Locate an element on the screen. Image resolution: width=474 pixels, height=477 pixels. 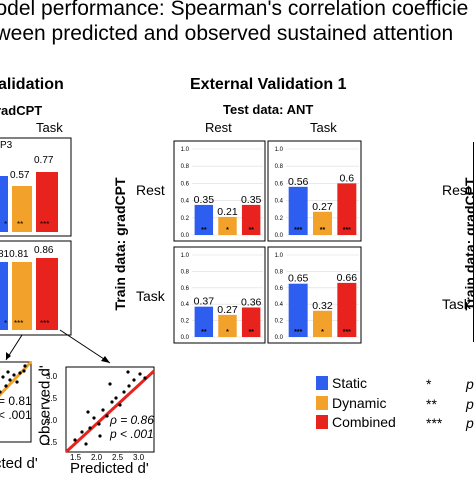
ev1-rest-task-ytick: 1.0 is located at coordinates (279, 150).